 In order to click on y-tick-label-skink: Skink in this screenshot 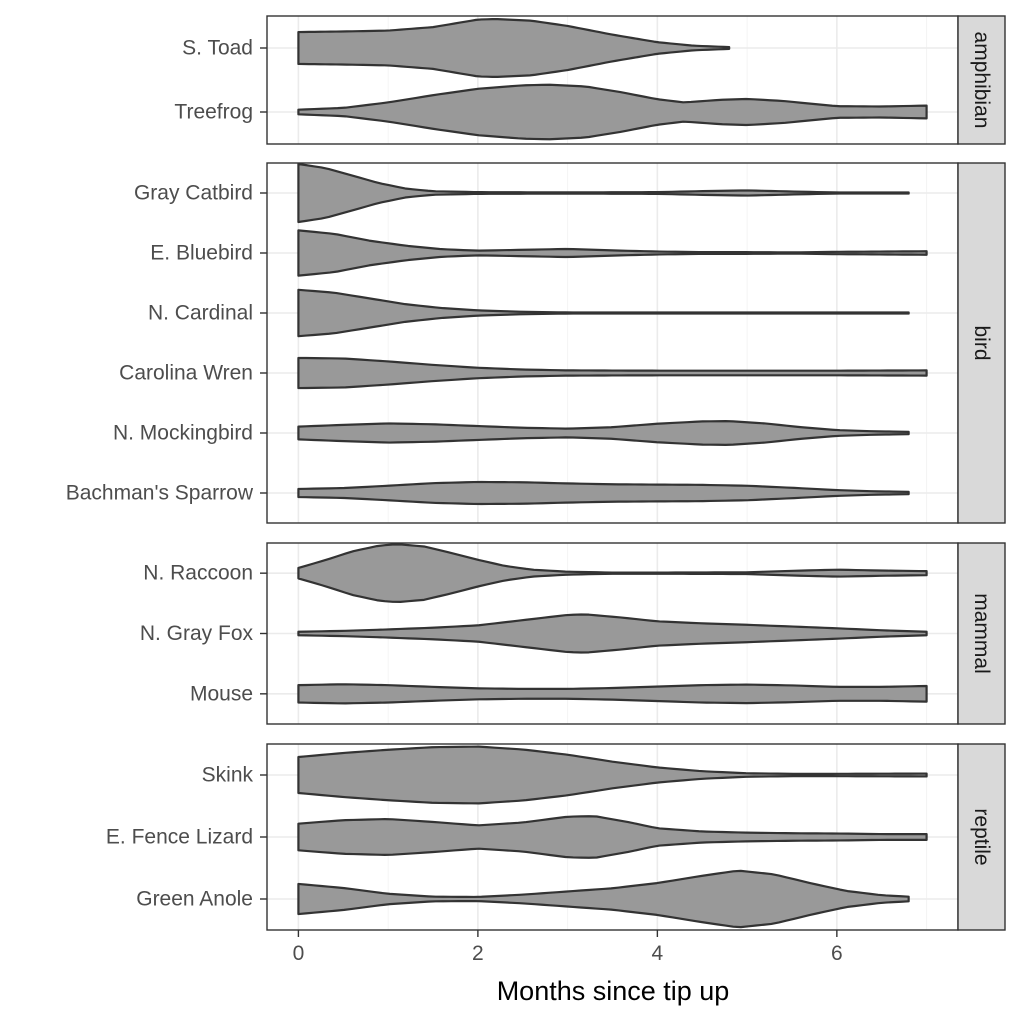, I will do `click(228, 775)`.